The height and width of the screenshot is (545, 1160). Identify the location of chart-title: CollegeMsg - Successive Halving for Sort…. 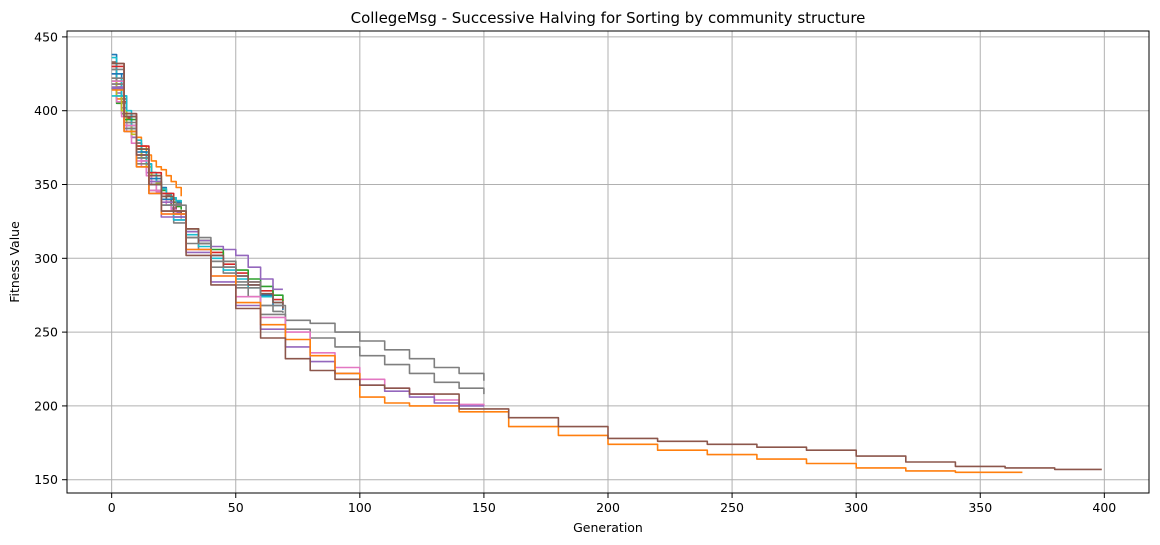
(608, 18).